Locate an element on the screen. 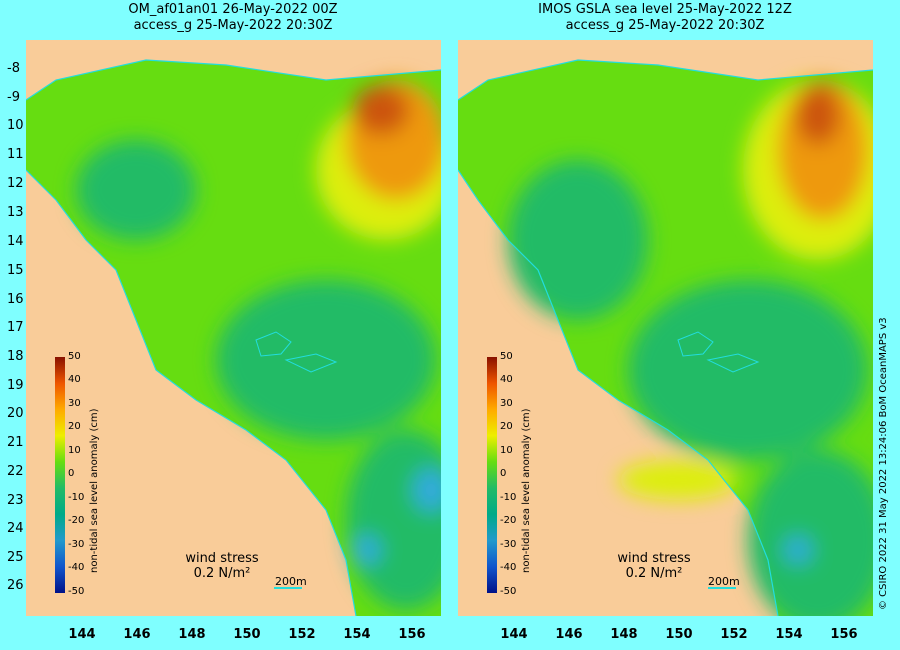 The height and width of the screenshot is (650, 900). y-tick: 15 is located at coordinates (15, 270).